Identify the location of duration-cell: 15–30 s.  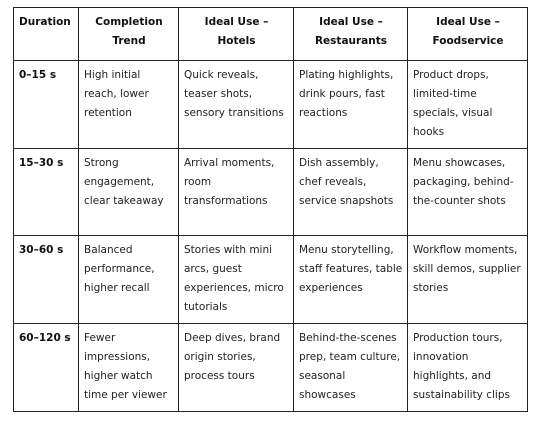
(46, 192).